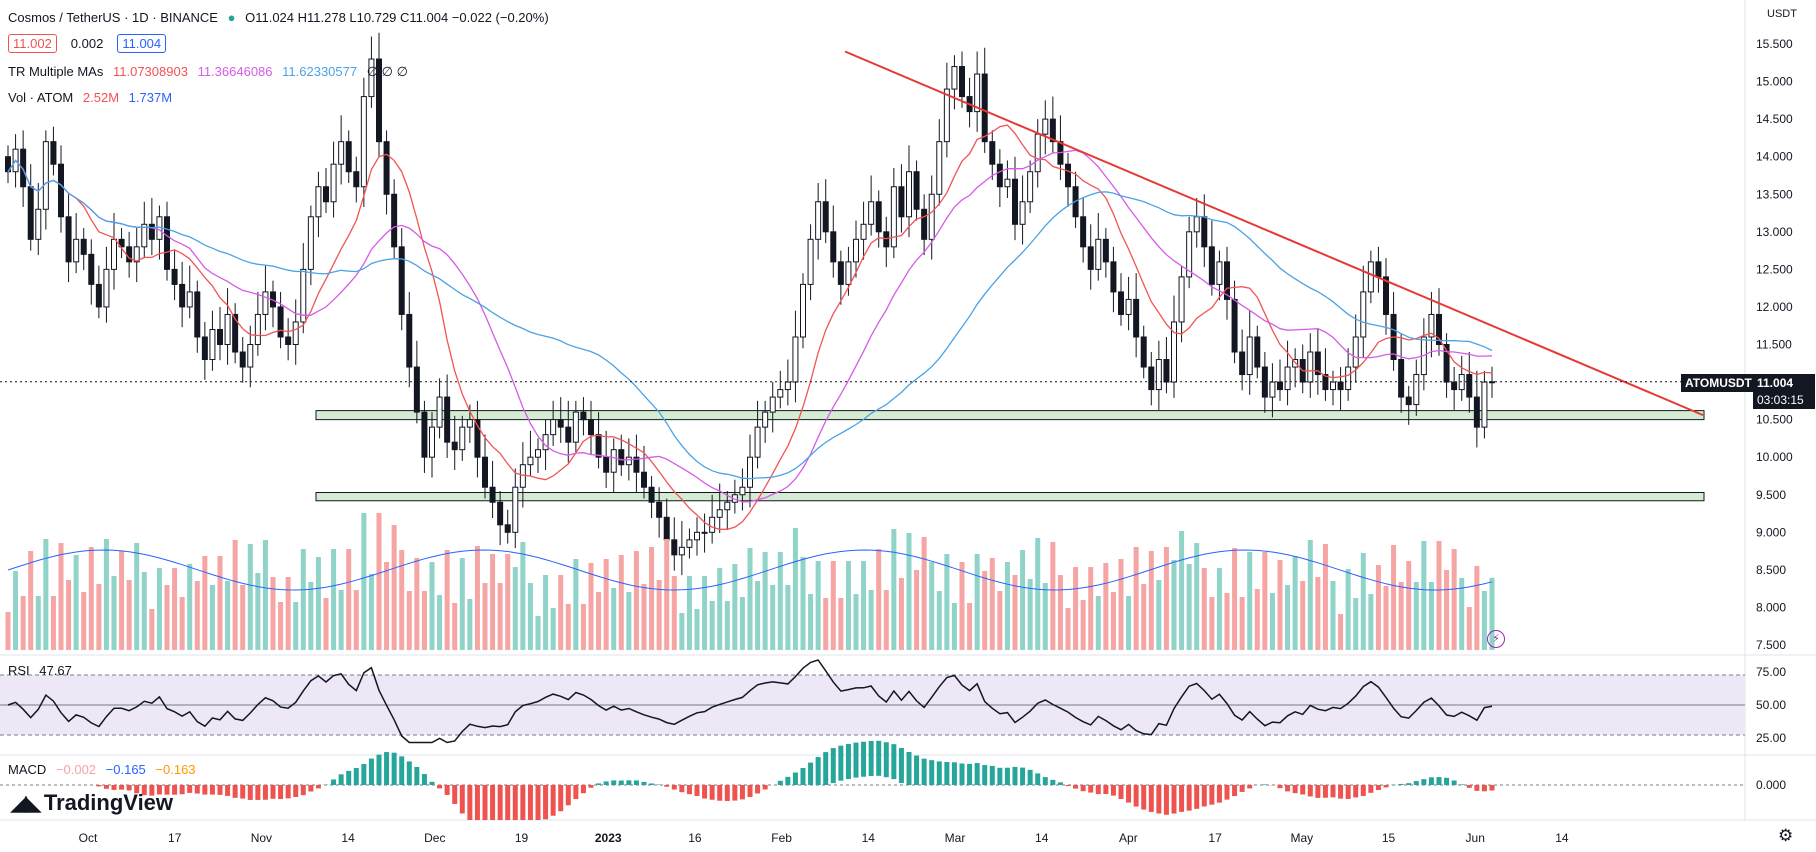 Image resolution: width=1816 pixels, height=852 pixels. What do you see at coordinates (1496, 639) in the screenshot?
I see `lightning-alert-icon: ⚡` at bounding box center [1496, 639].